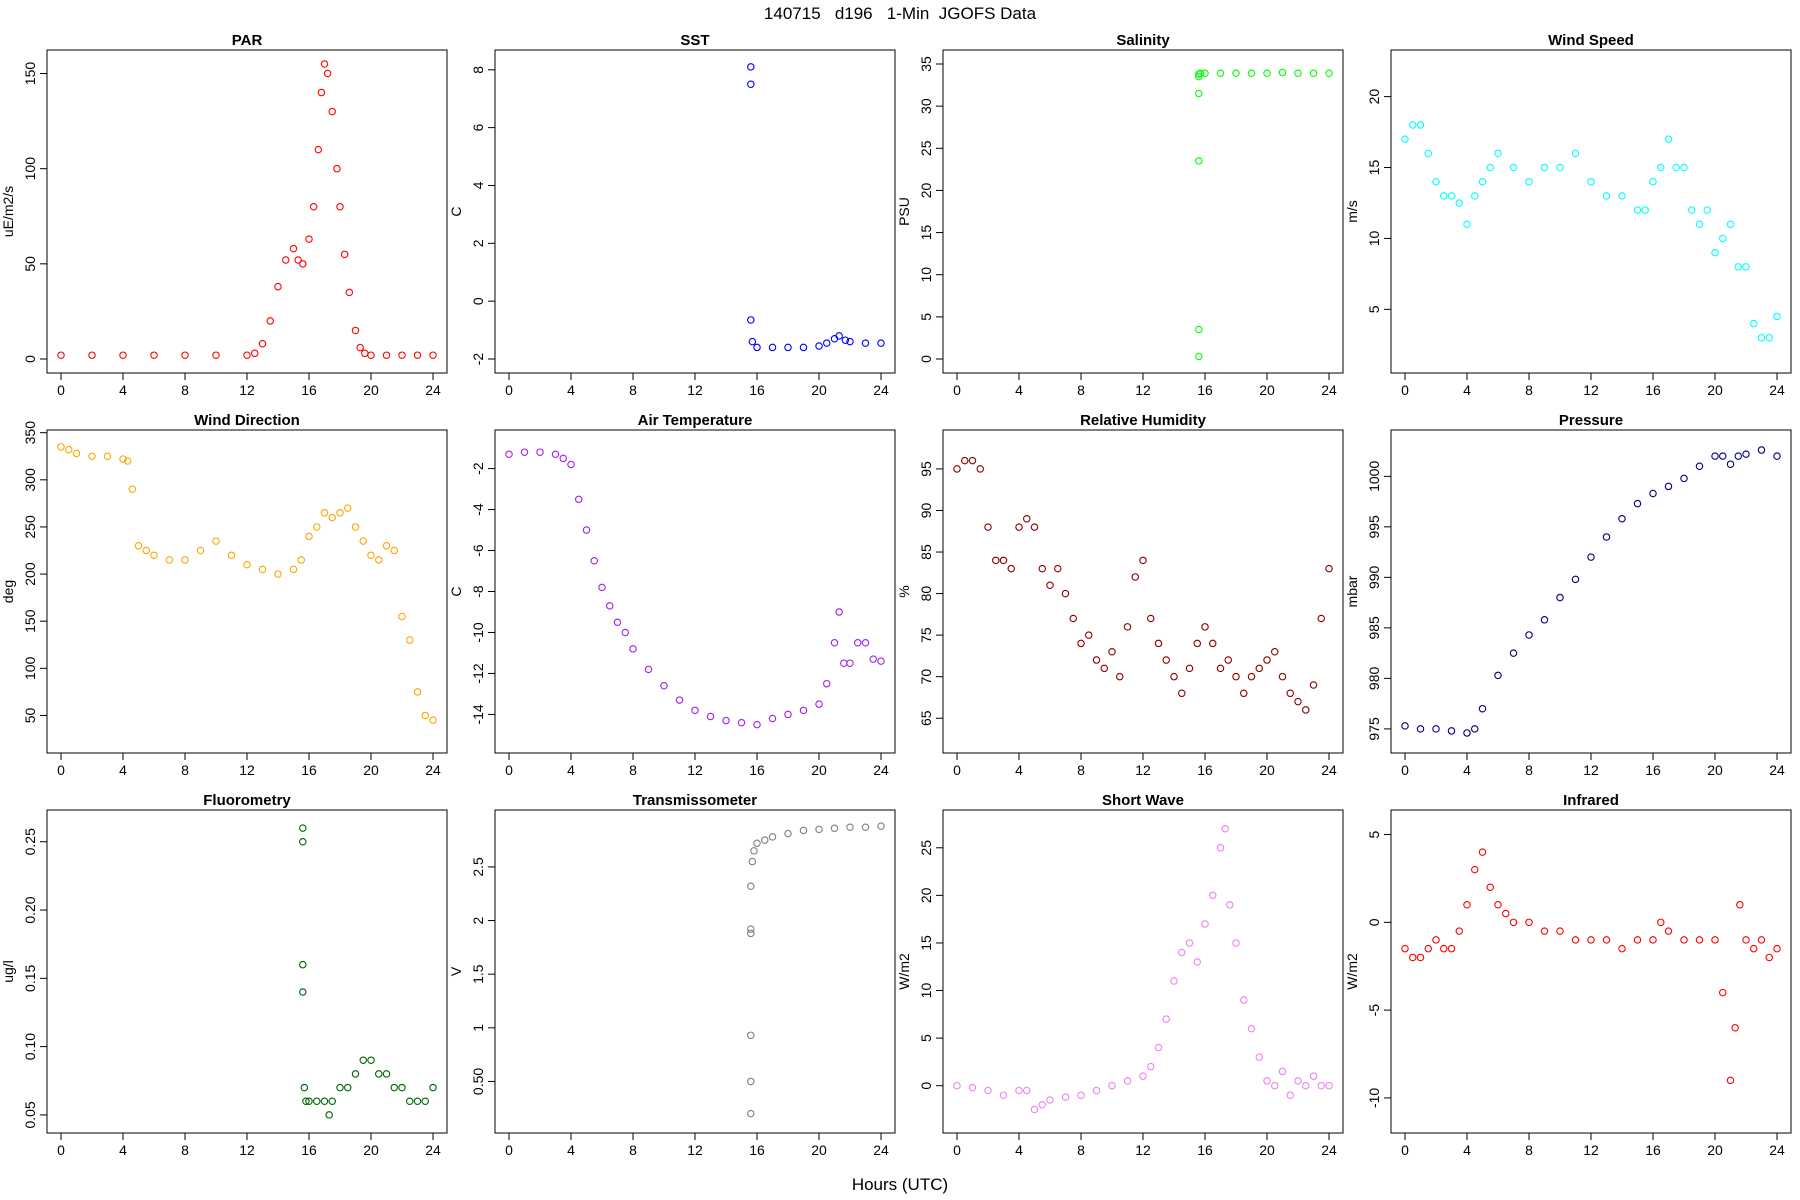 The width and height of the screenshot is (1800, 1200). Describe the element at coordinates (926, 64) in the screenshot. I see `y-tick-label: 35` at that location.